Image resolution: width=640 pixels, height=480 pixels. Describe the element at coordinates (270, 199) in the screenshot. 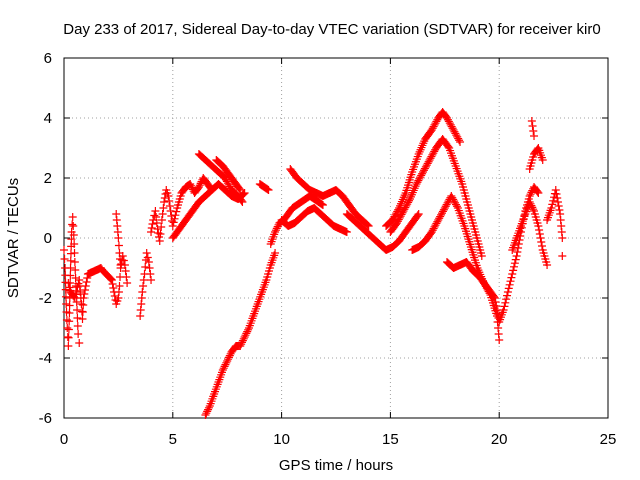

I see `series-tracks_mid` at that location.